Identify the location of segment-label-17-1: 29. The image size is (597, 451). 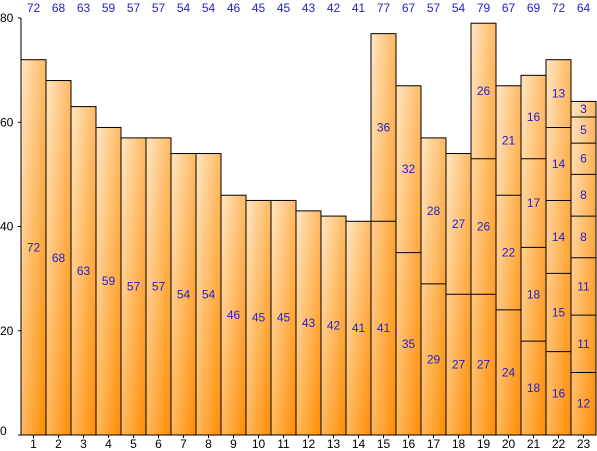
(434, 359).